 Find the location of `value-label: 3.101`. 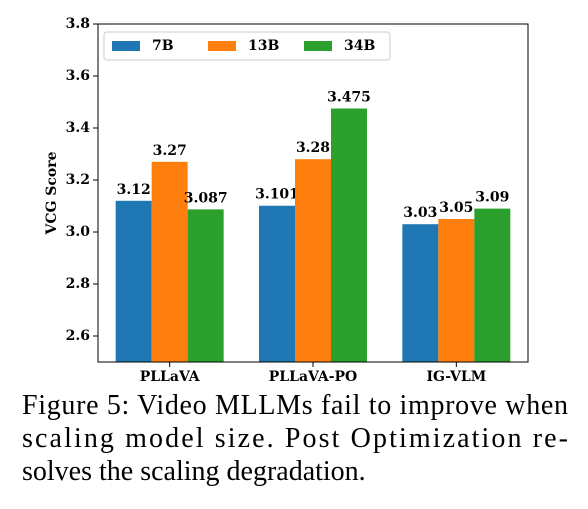

value-label: 3.101 is located at coordinates (277, 195).